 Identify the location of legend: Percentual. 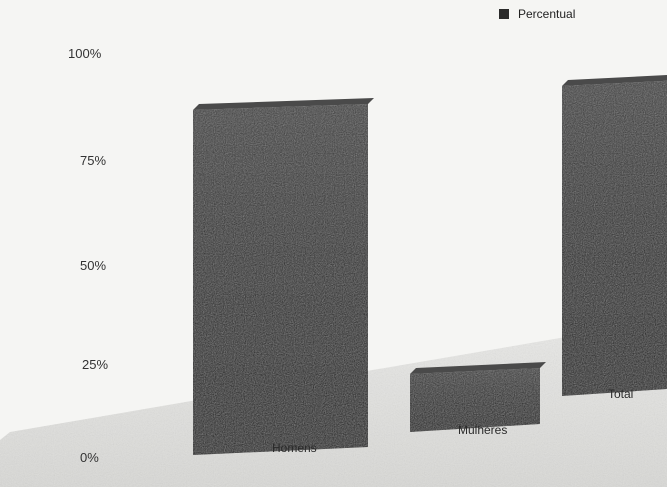
(537, 14).